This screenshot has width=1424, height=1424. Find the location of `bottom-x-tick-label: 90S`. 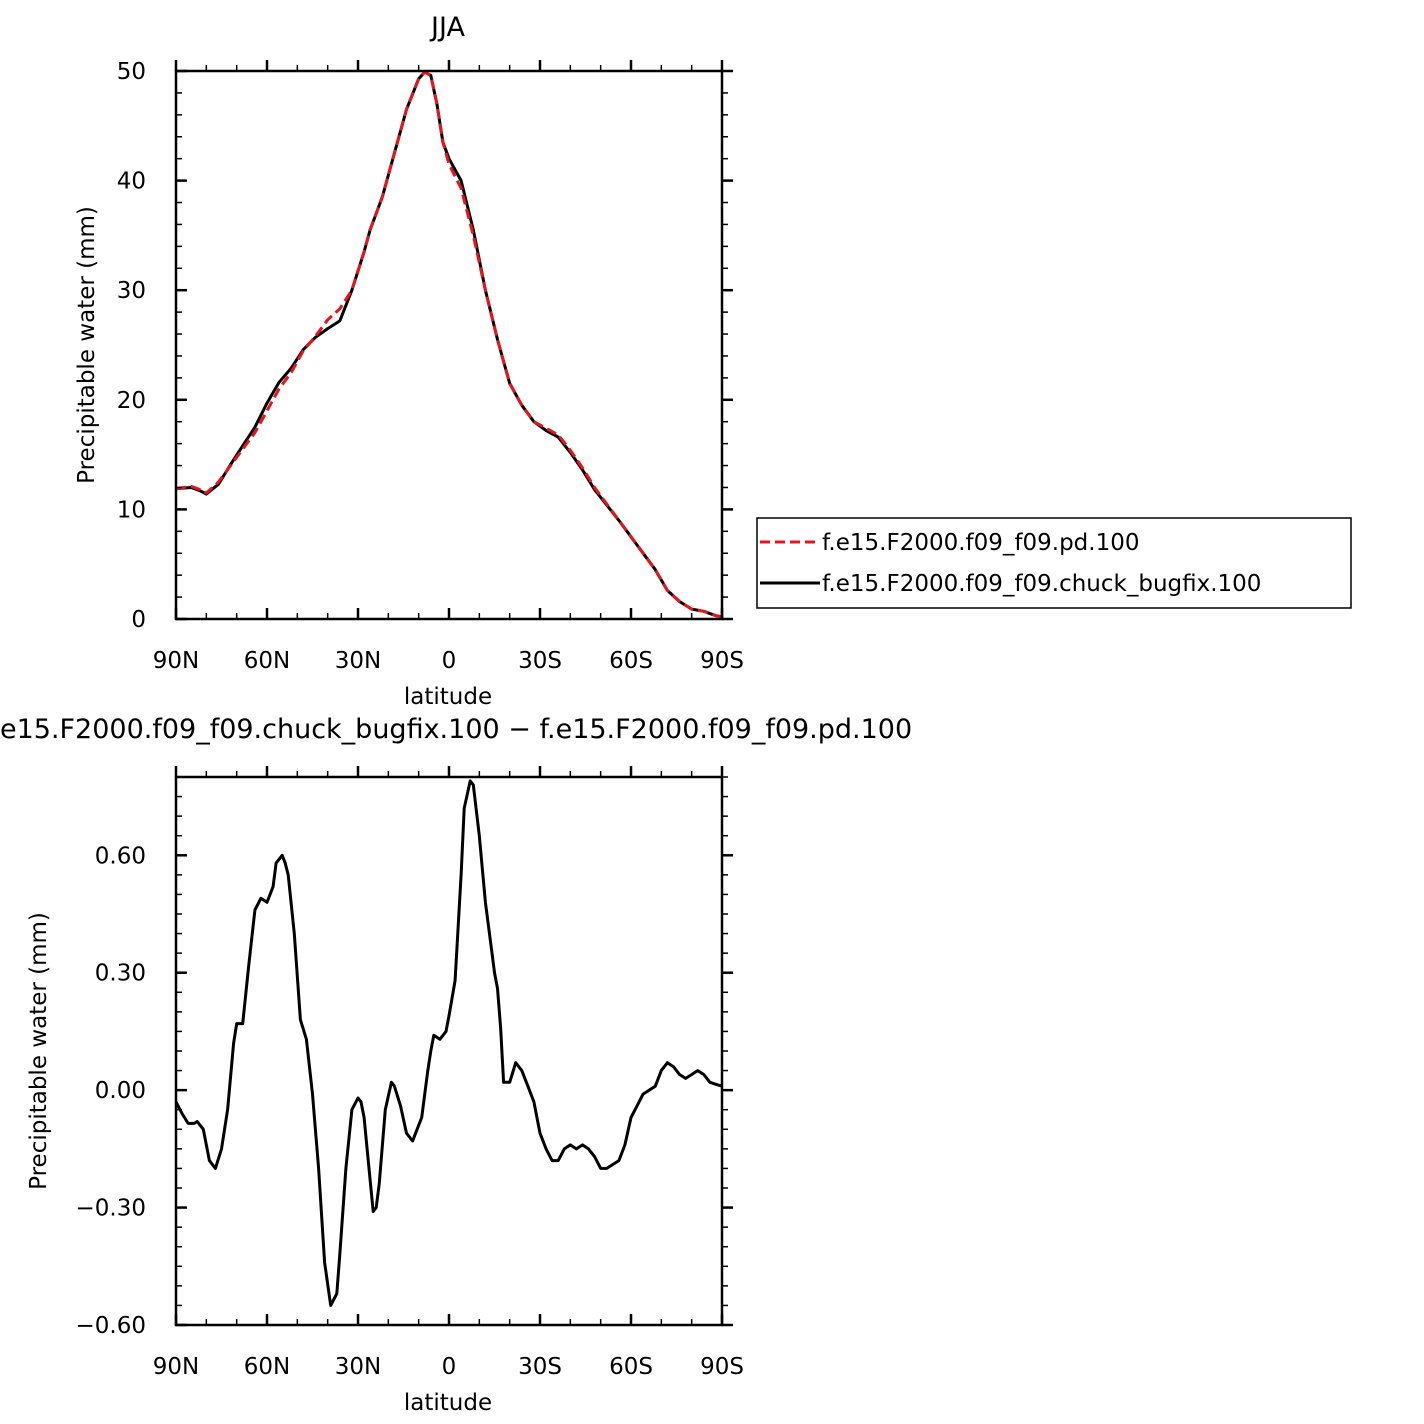

bottom-x-tick-label: 90S is located at coordinates (722, 1367).